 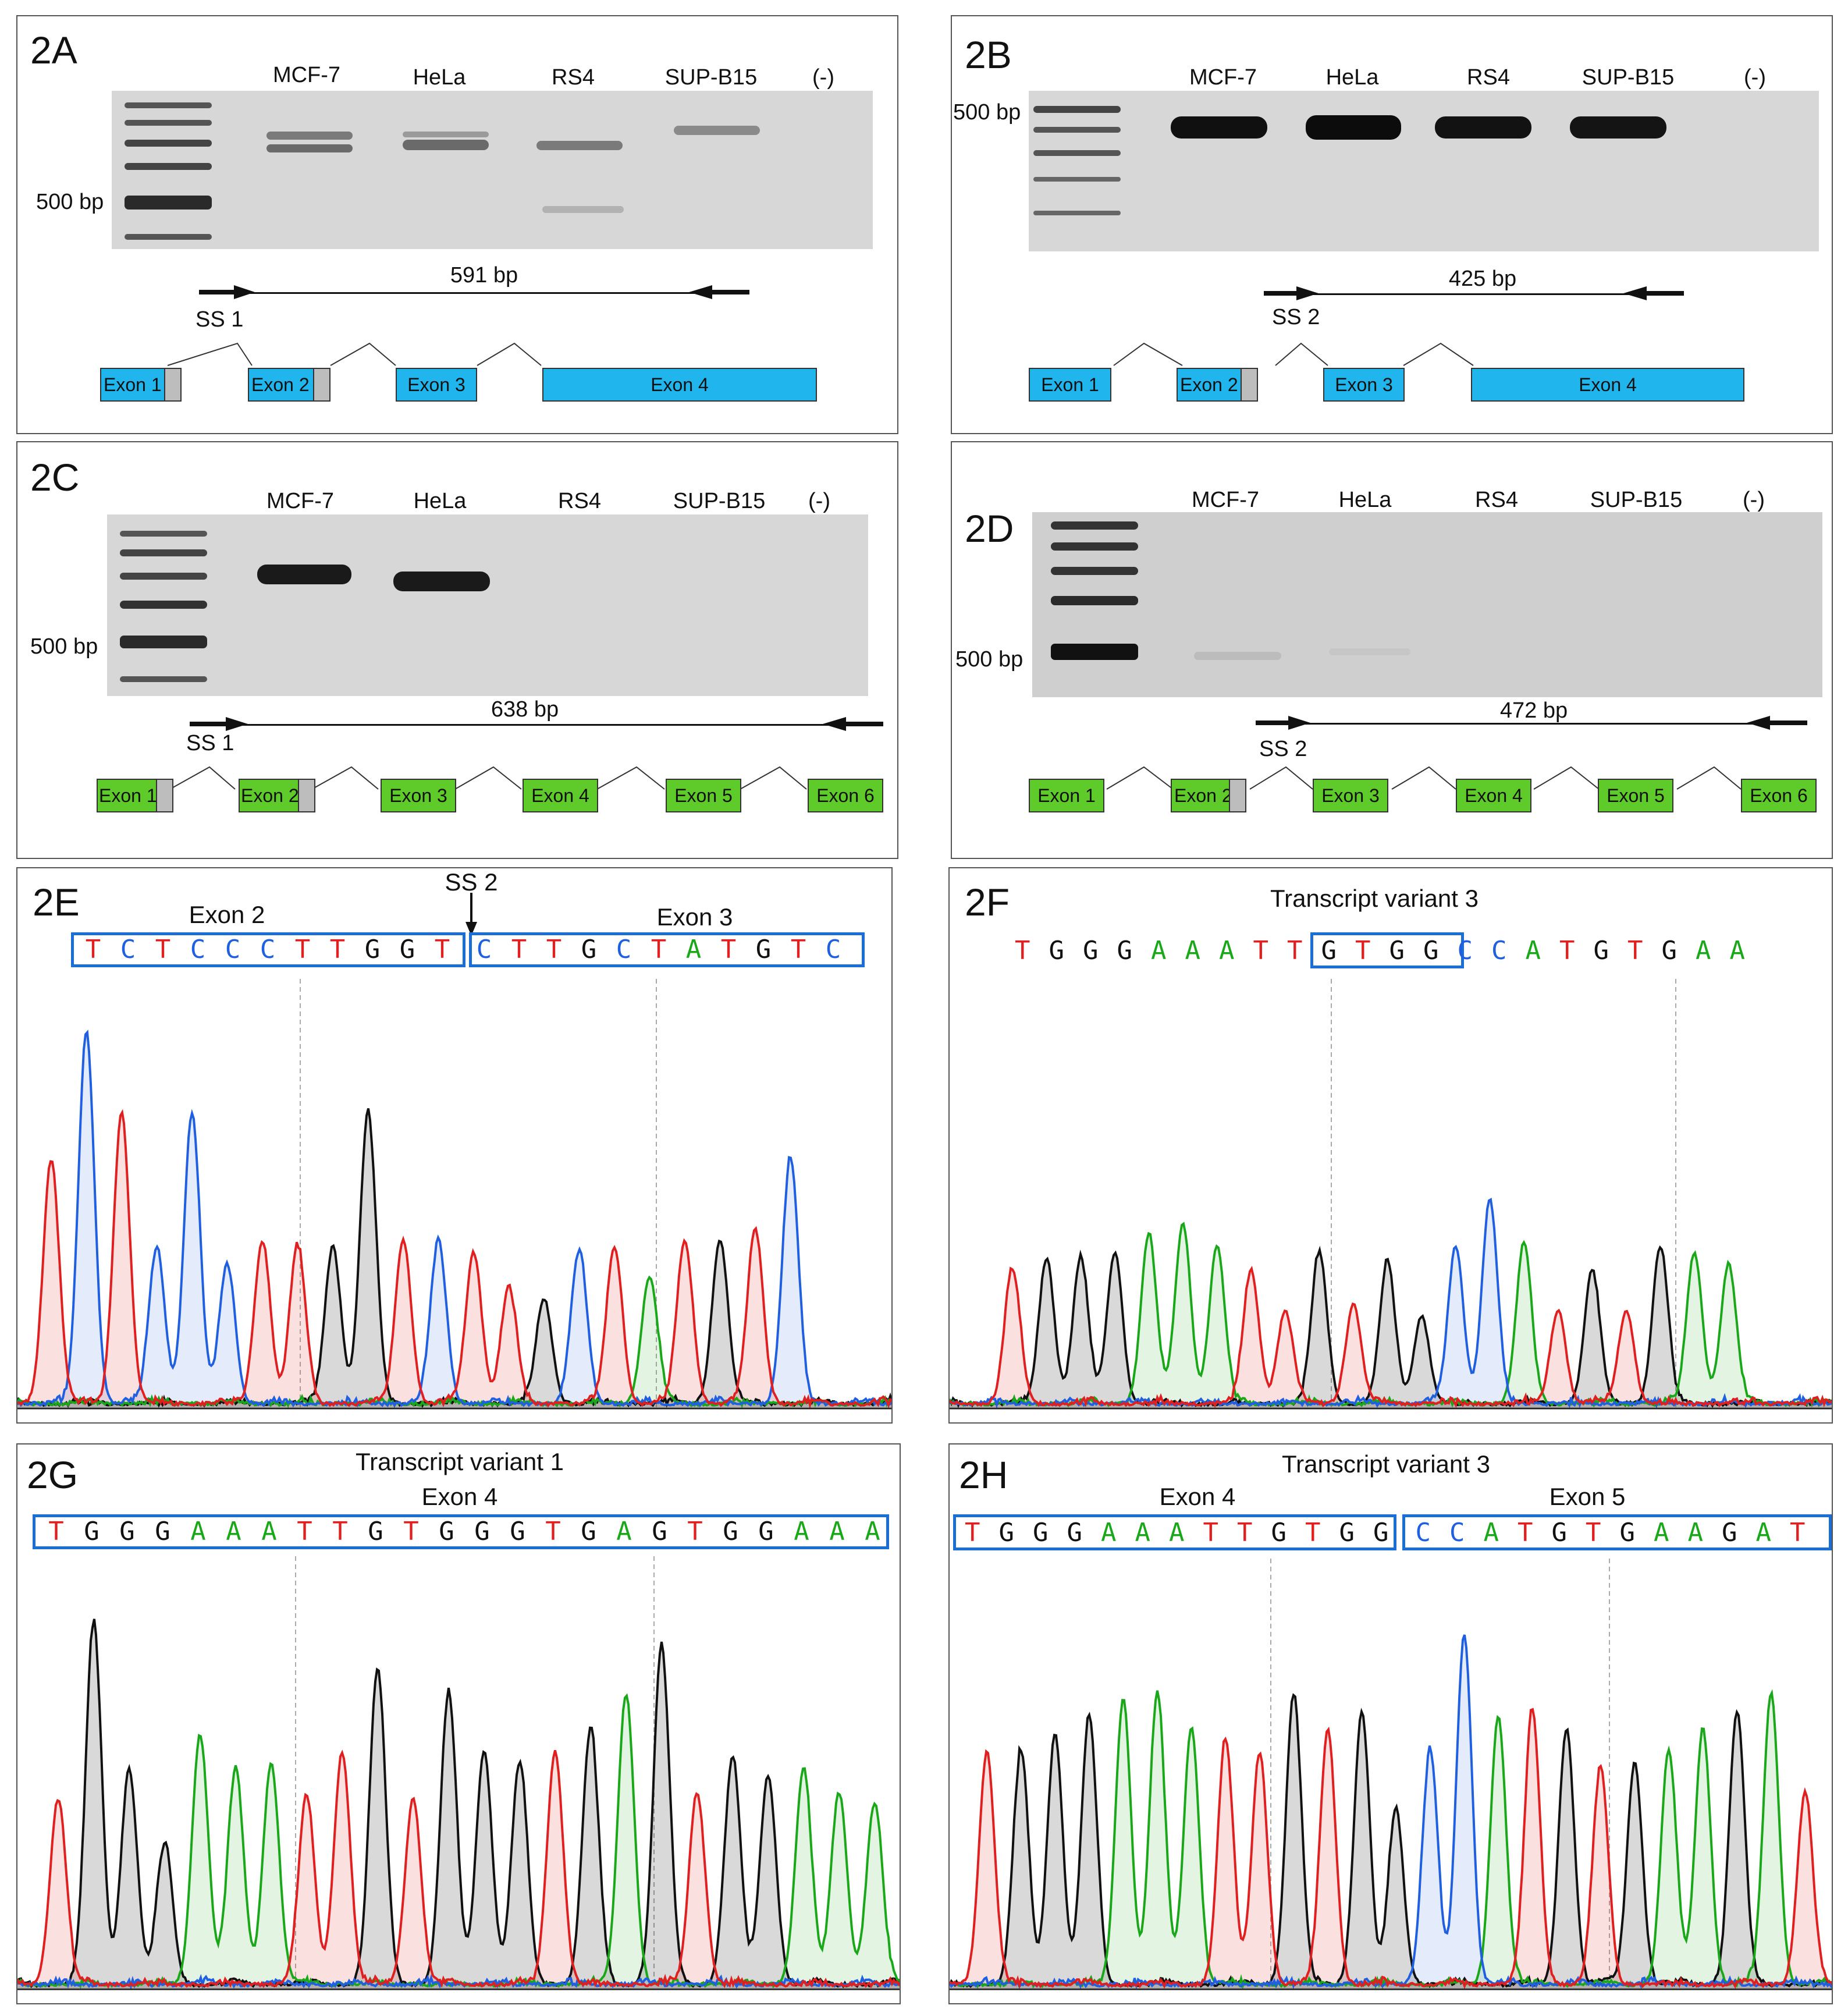 What do you see at coordinates (983, 1474) in the screenshot?
I see `panel-label: 2H` at bounding box center [983, 1474].